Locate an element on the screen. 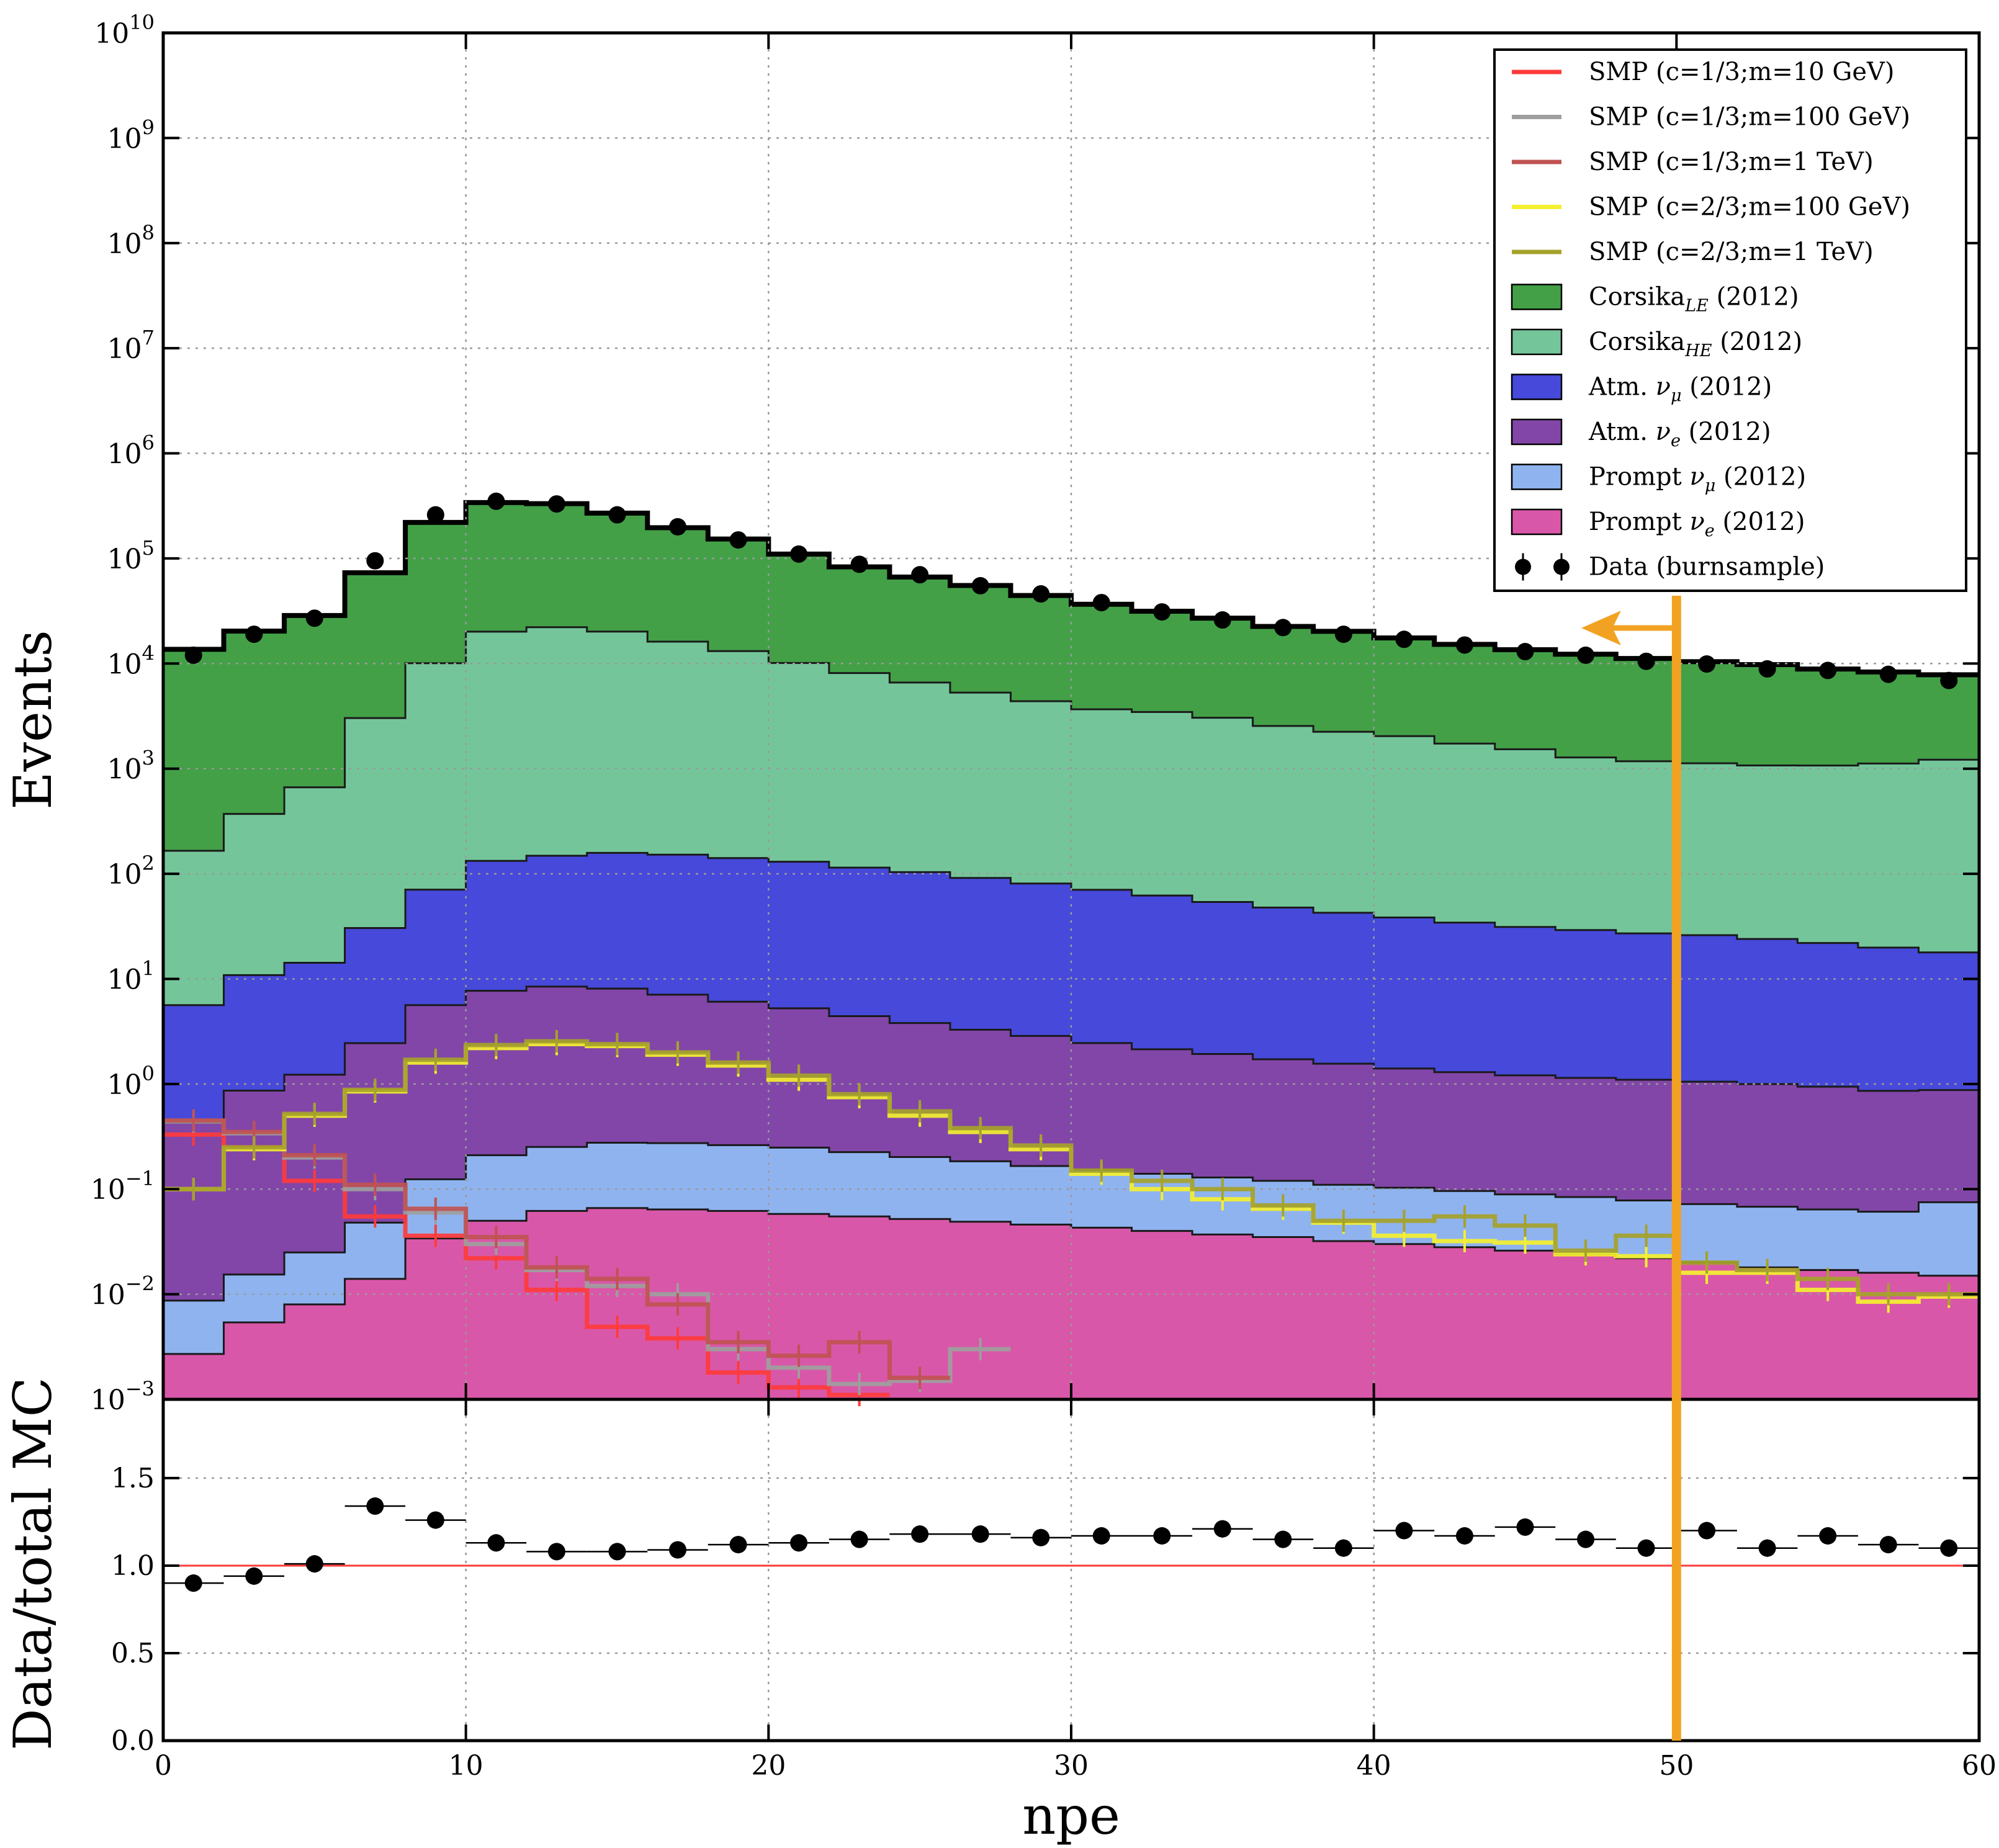  legend-label: Atm. νμ (2012) is located at coordinates (1680, 389).